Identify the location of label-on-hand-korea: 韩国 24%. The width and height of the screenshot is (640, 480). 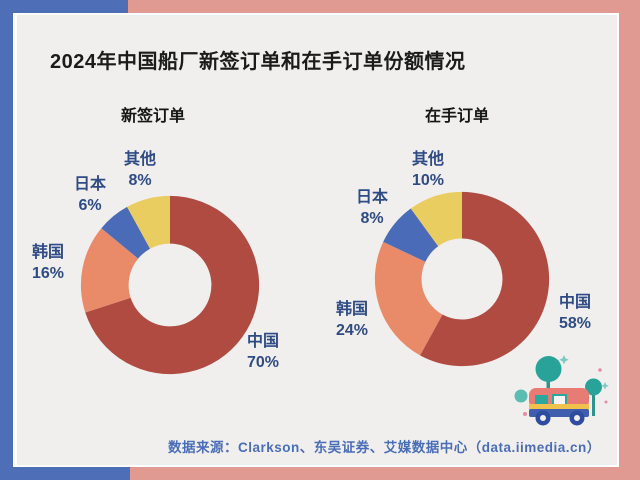
(352, 320).